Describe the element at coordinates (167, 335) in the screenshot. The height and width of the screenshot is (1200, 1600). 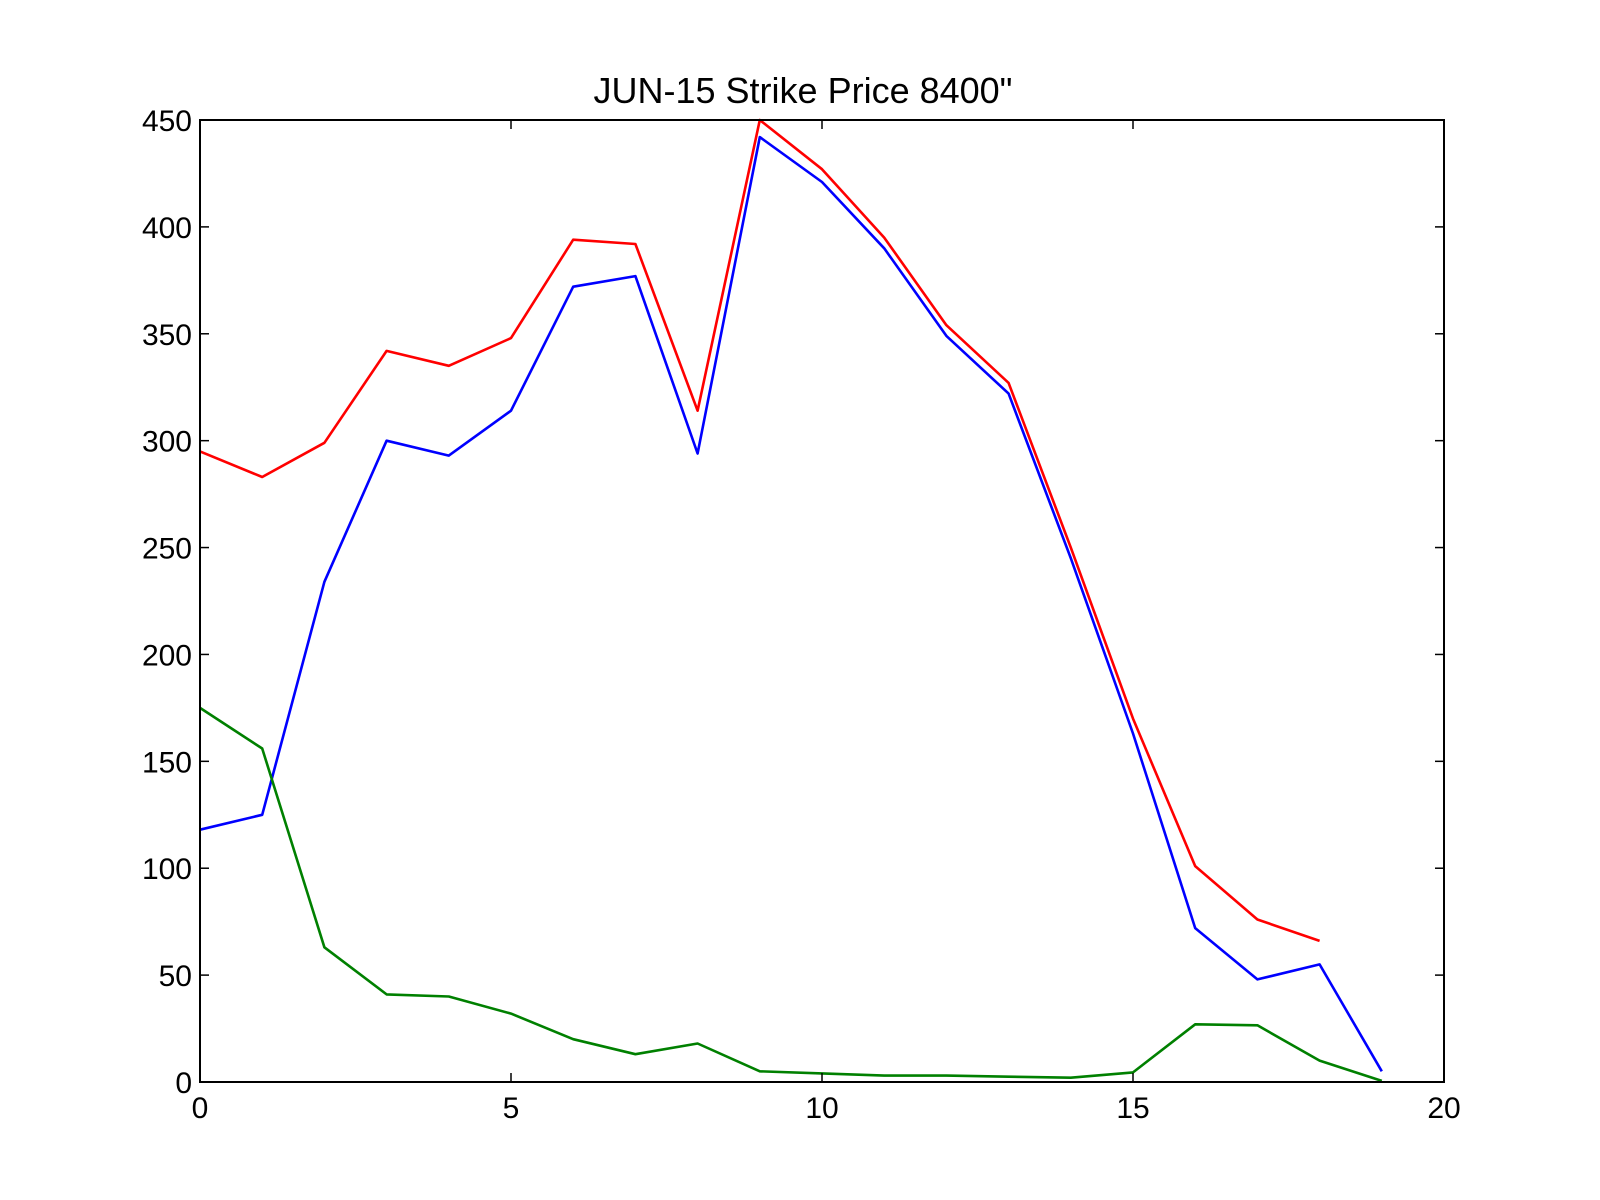
I see `y-tick-label: 350` at that location.